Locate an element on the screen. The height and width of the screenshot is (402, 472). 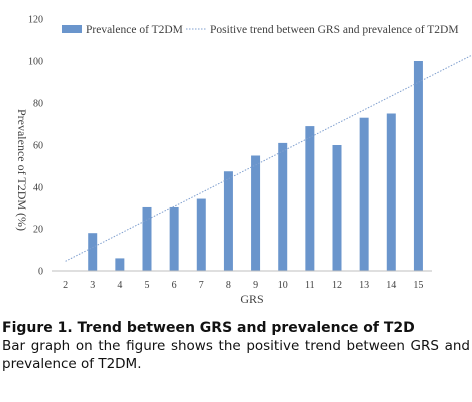
x-tick-label: 9 is located at coordinates (255, 285).